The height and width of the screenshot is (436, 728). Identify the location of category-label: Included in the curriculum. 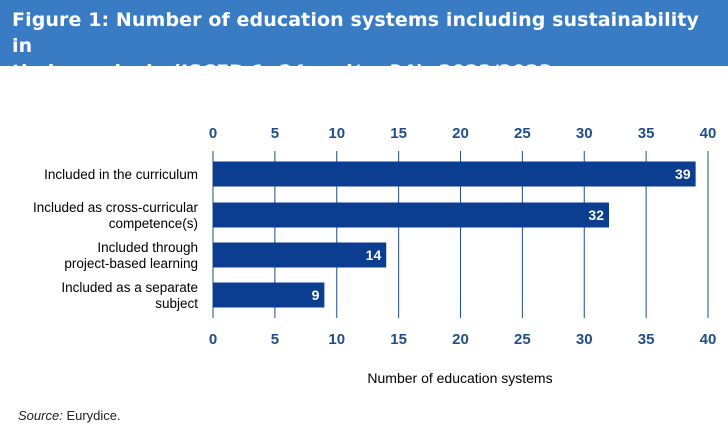
(121, 174).